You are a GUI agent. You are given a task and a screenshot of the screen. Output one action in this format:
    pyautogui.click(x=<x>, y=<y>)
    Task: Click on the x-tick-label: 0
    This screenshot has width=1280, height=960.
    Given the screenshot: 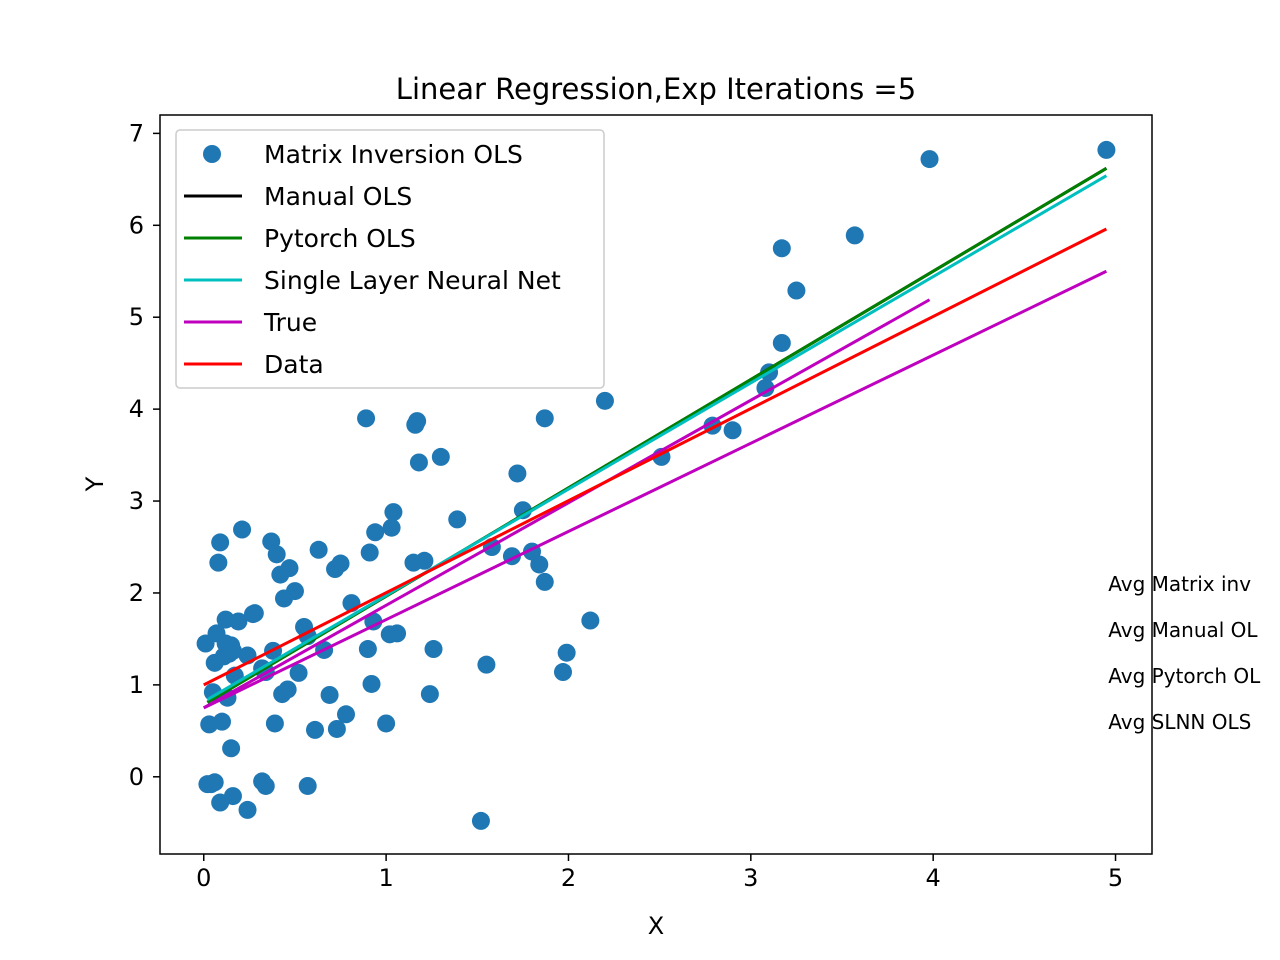 What is the action you would take?
    pyautogui.click(x=203, y=878)
    